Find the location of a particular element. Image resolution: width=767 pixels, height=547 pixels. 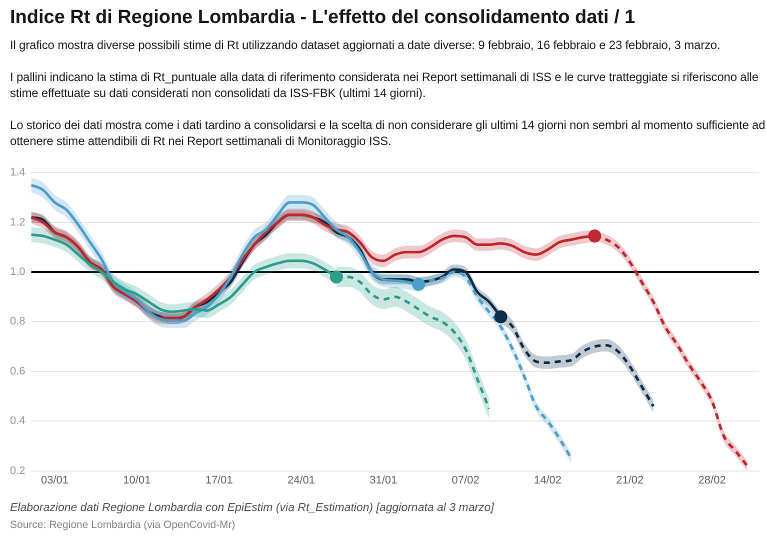

y-tick-label: 1.4 is located at coordinates (18, 172).